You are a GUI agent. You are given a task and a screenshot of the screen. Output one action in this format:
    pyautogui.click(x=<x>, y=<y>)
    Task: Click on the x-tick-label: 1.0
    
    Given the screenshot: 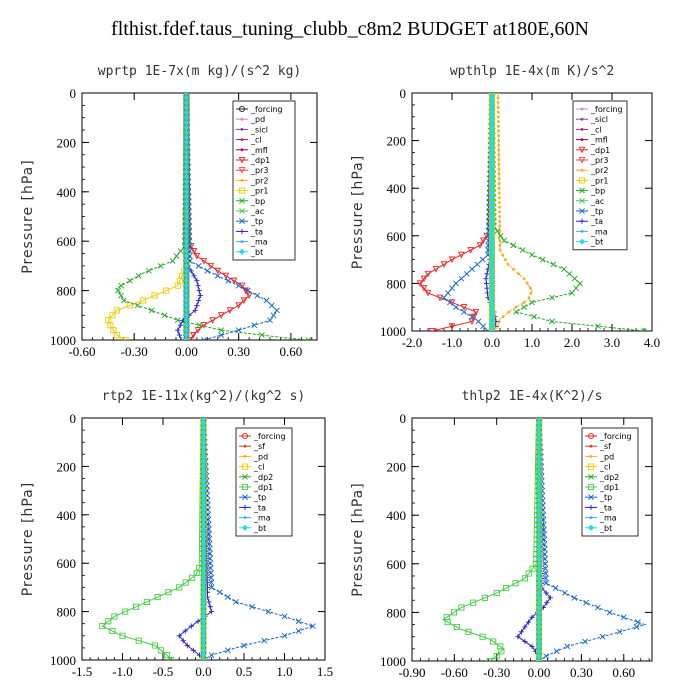 What is the action you would take?
    pyautogui.click(x=284, y=671)
    